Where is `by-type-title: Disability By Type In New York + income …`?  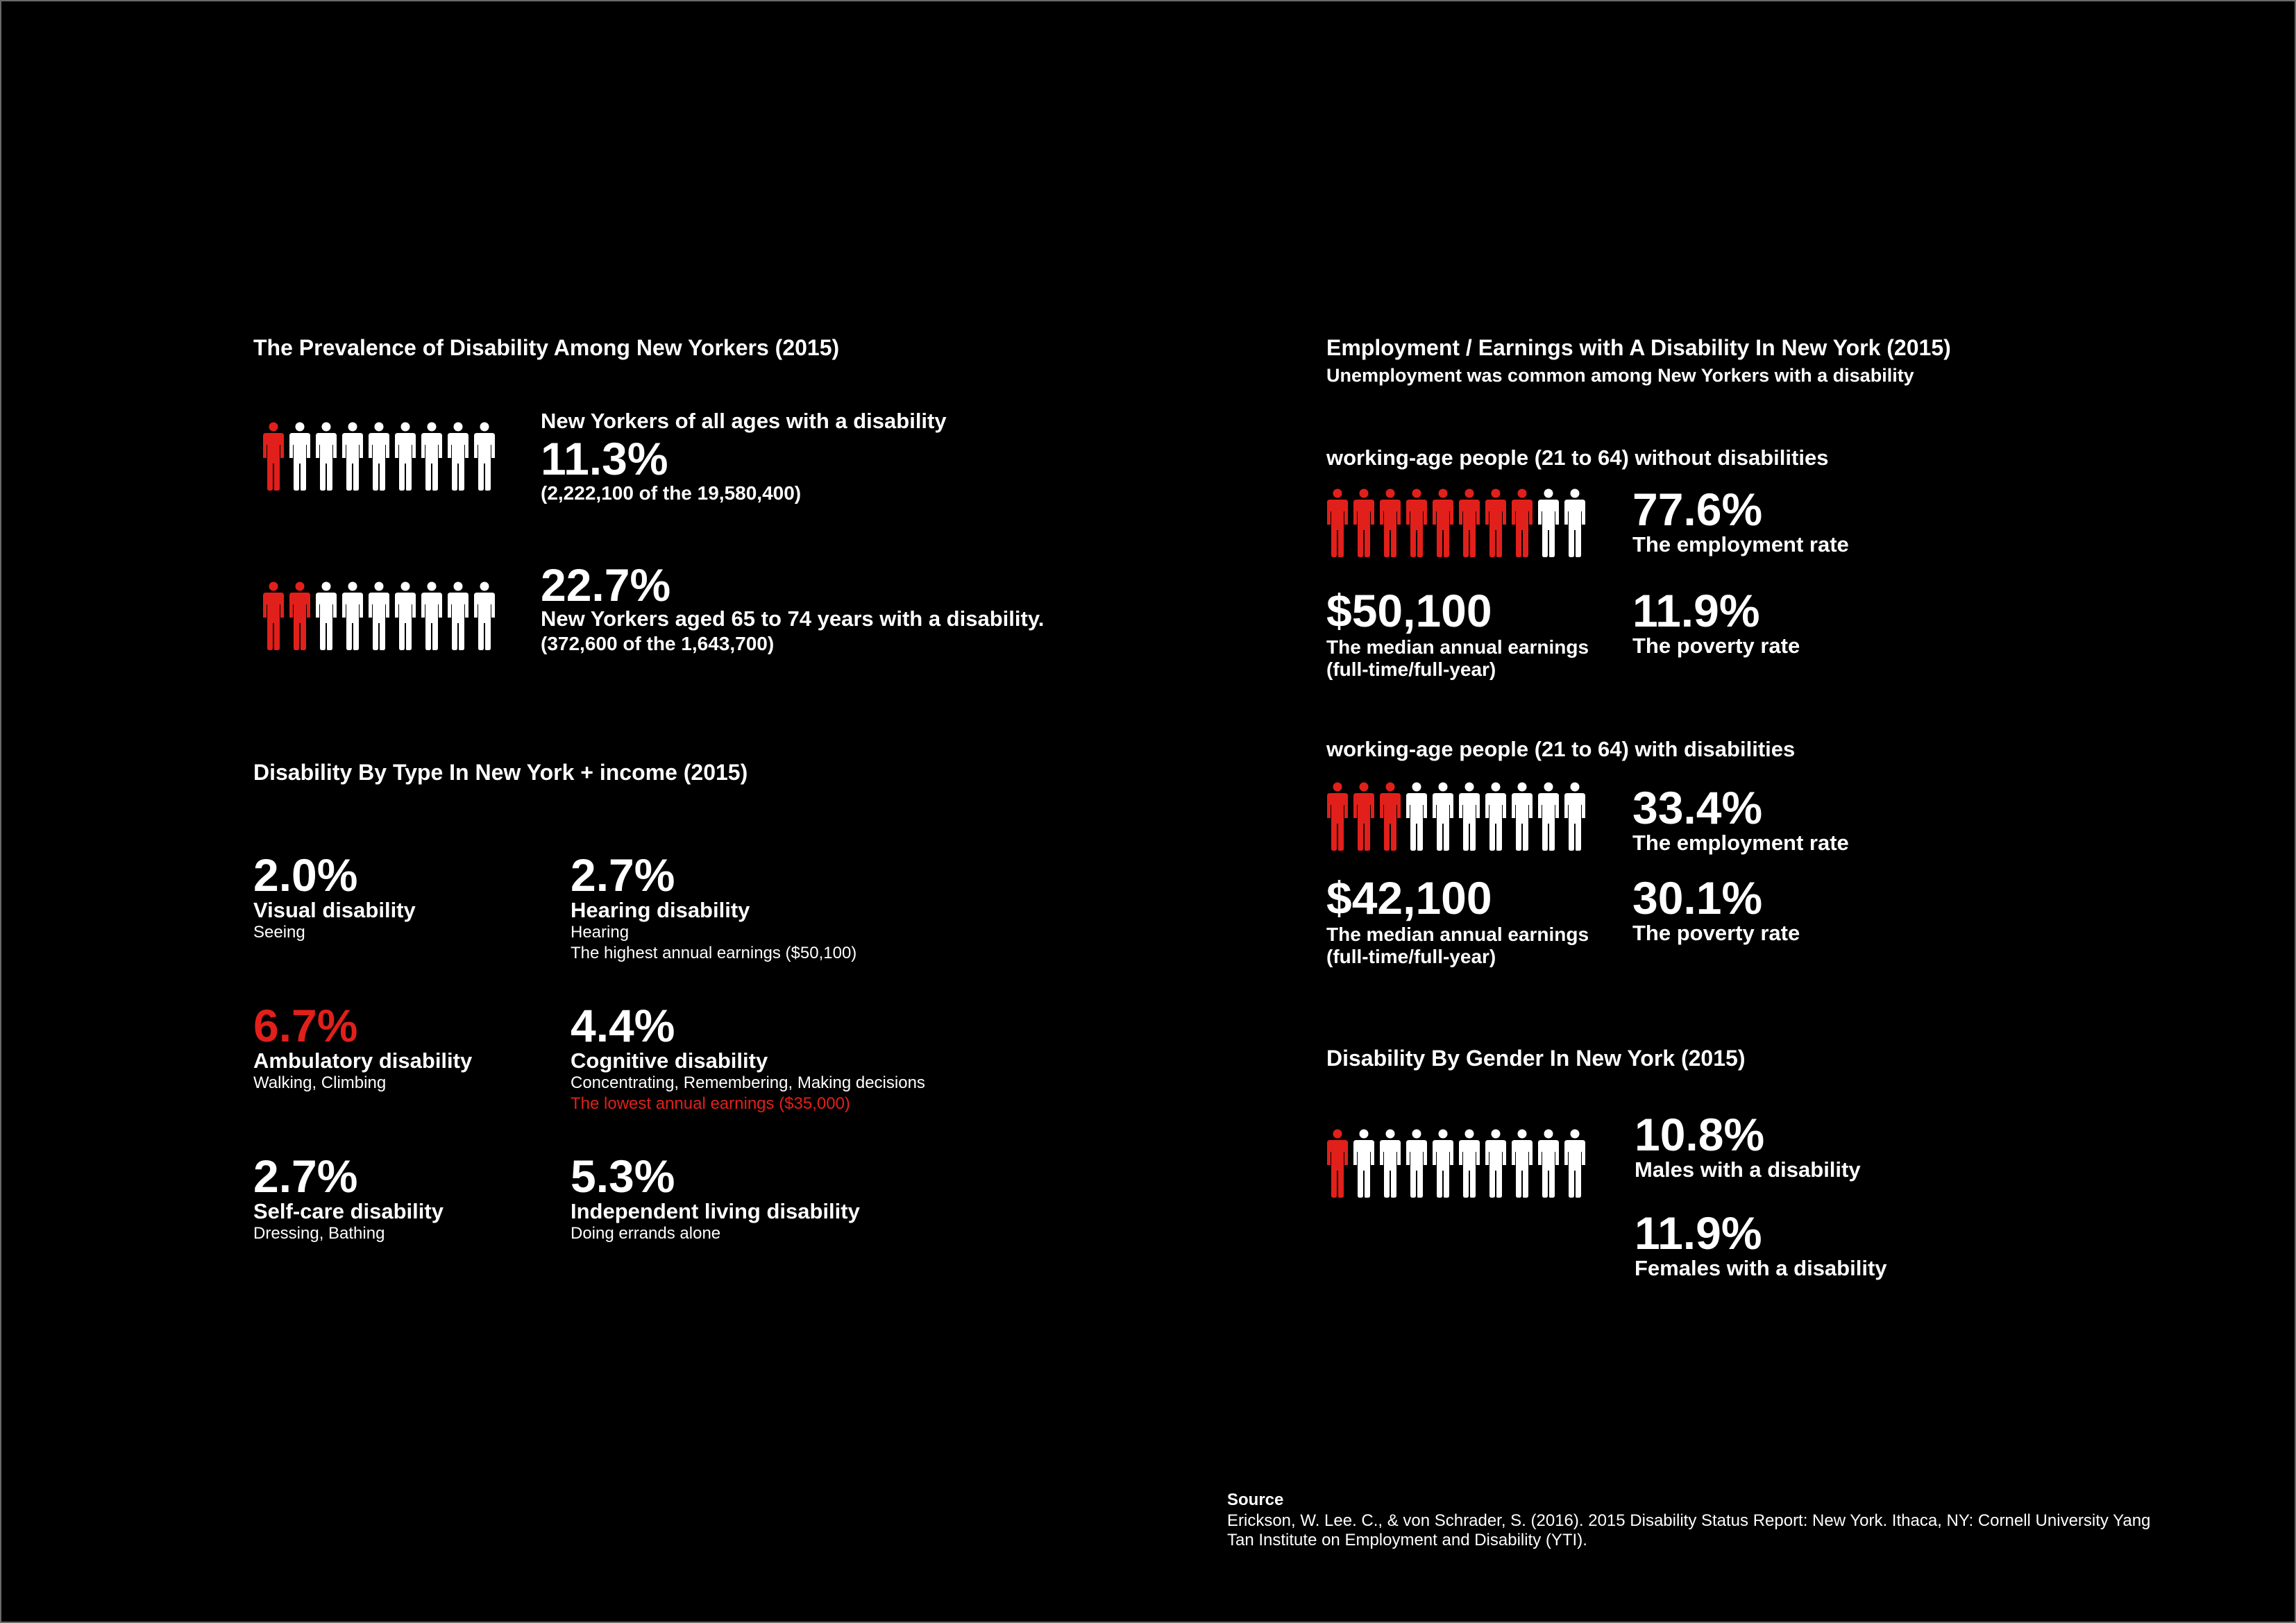 by-type-title: Disability By Type In New York + income … is located at coordinates (501, 772).